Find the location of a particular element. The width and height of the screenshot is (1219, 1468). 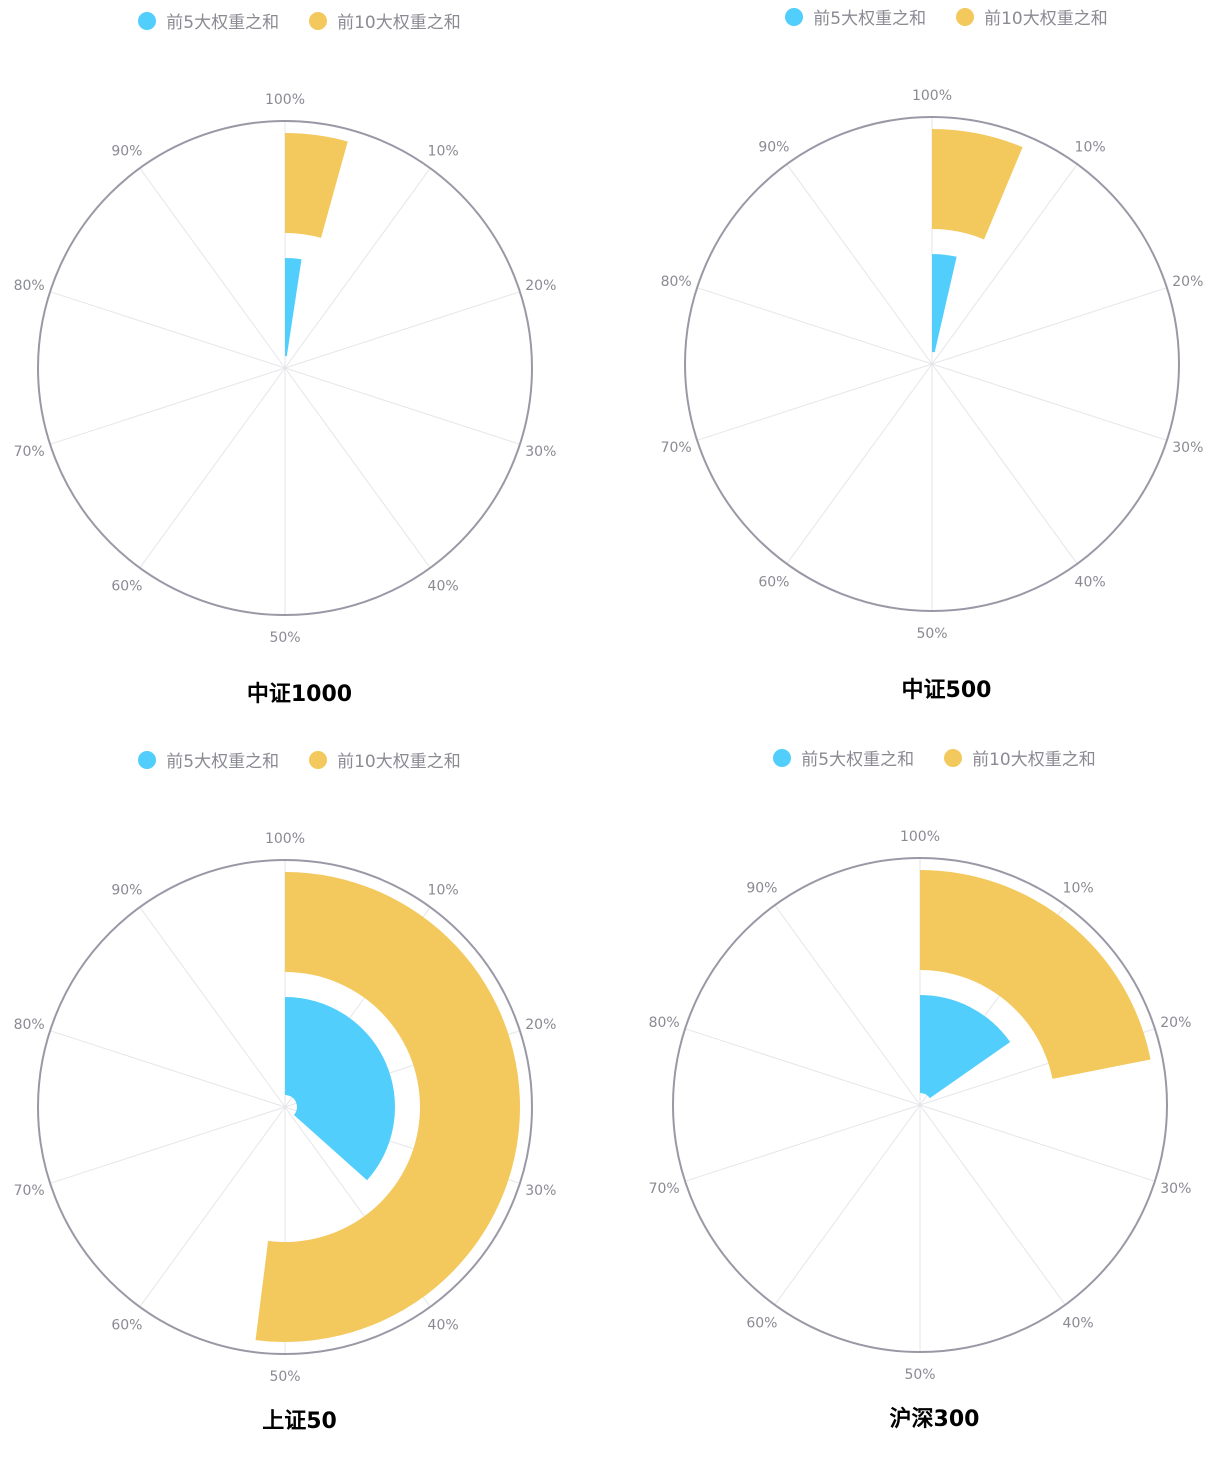

chart-title: 沪深300 is located at coordinates (934, 1419).